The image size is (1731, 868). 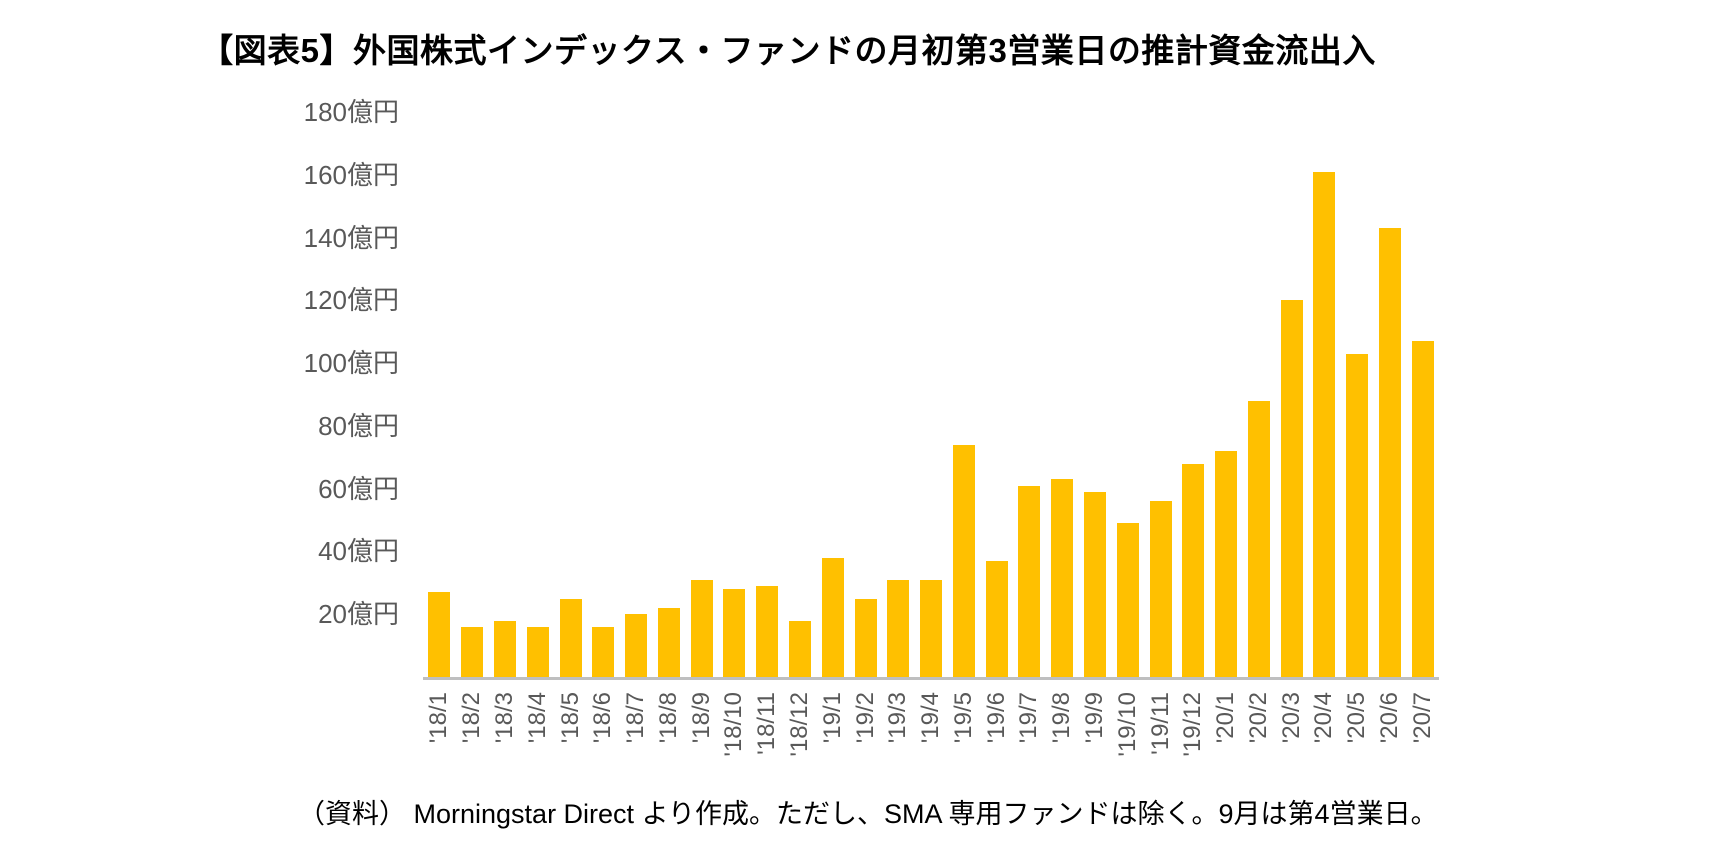 What do you see at coordinates (351, 300) in the screenshot?
I see `y-axis-tick-label: 120億円` at bounding box center [351, 300].